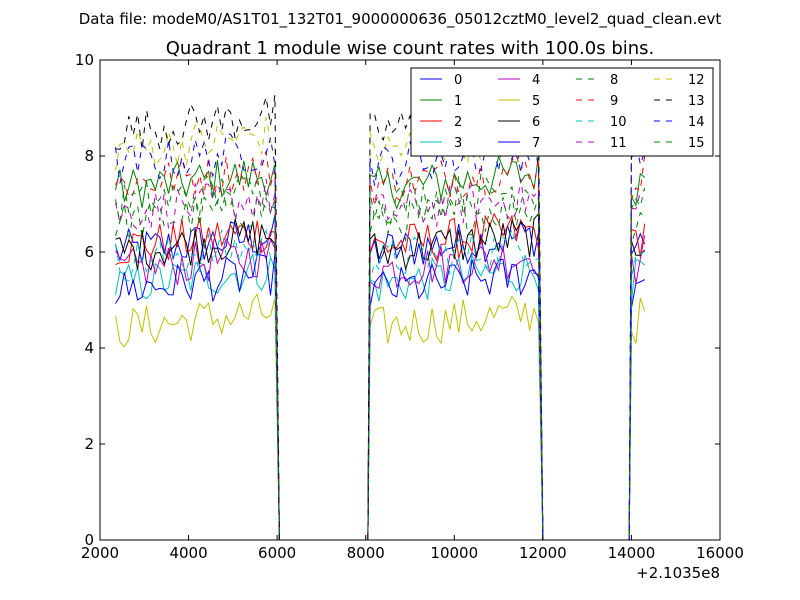 This screenshot has height=600, width=800. I want to click on legend-label-1: 1, so click(458, 101).